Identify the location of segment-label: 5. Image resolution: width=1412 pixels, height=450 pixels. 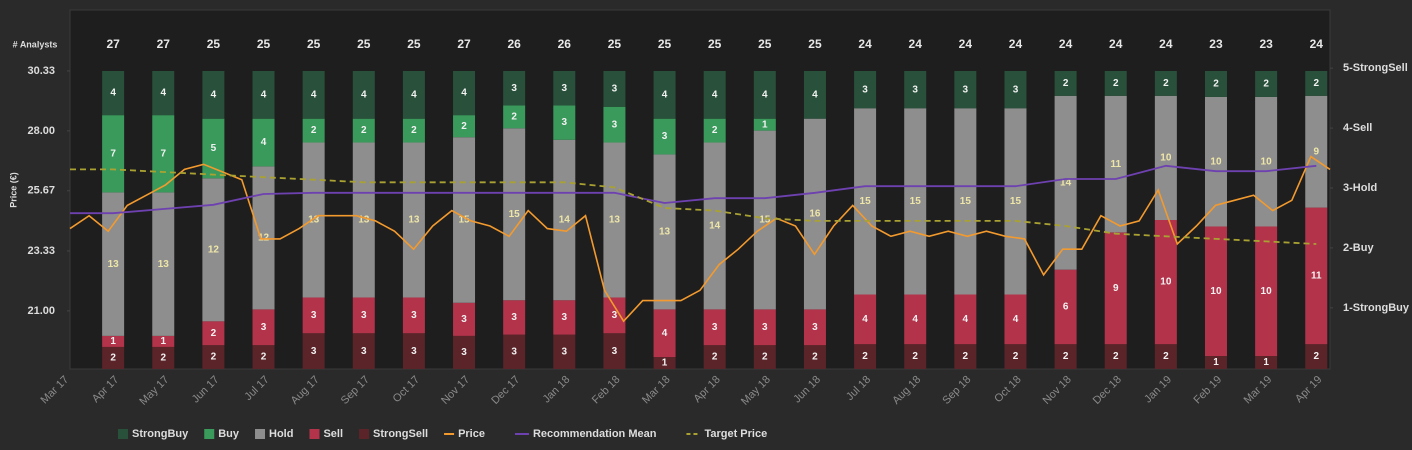
(214, 148).